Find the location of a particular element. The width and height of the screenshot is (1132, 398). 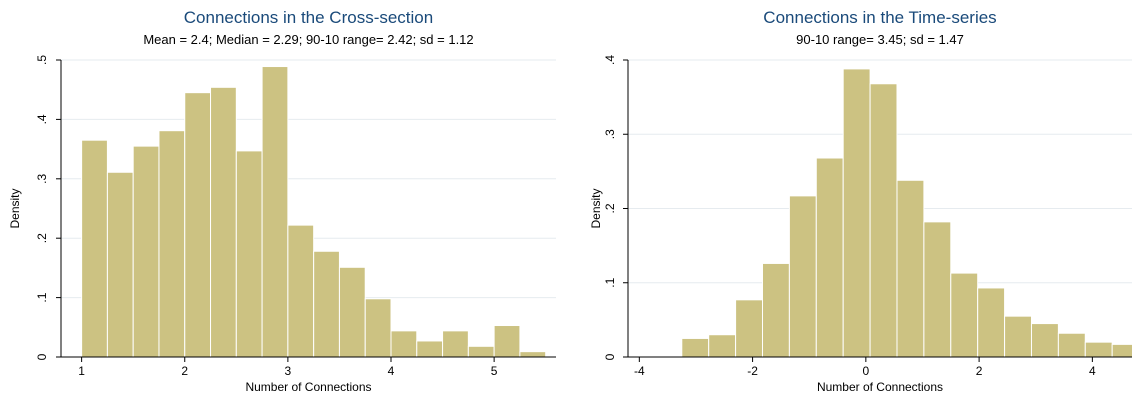

y-tick-label: .5 is located at coordinates (42, 60).